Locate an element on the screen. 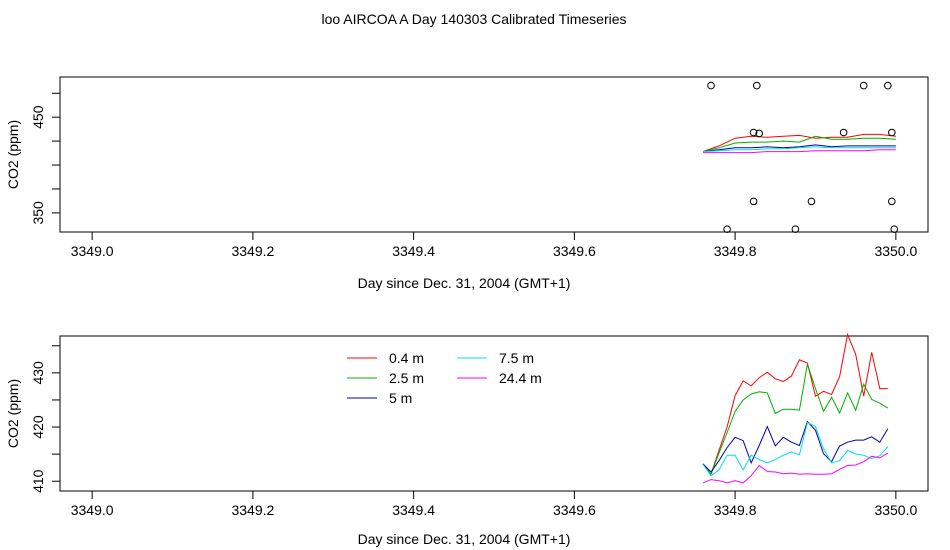 The height and width of the screenshot is (550, 950). y-tick-label: 420 is located at coordinates (38, 427).